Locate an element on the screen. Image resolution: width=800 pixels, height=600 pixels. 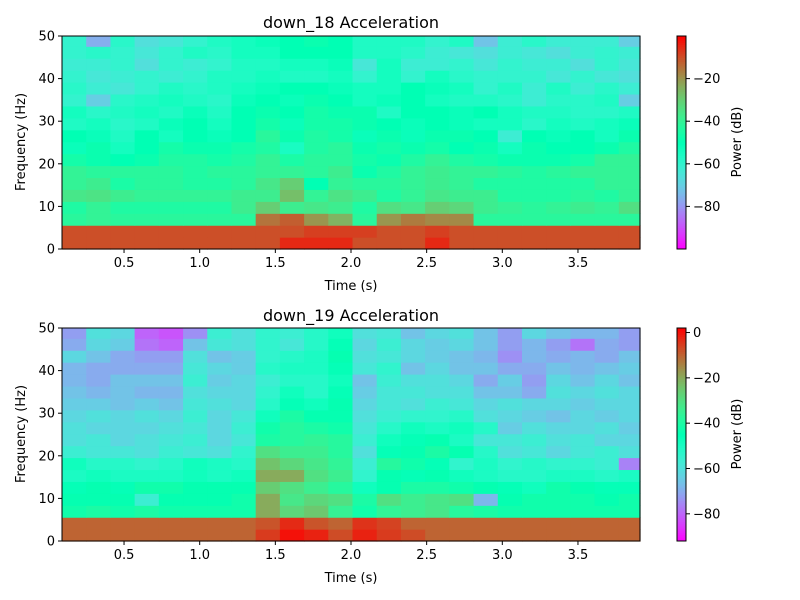
colorbar-frame is located at coordinates (681, 142).